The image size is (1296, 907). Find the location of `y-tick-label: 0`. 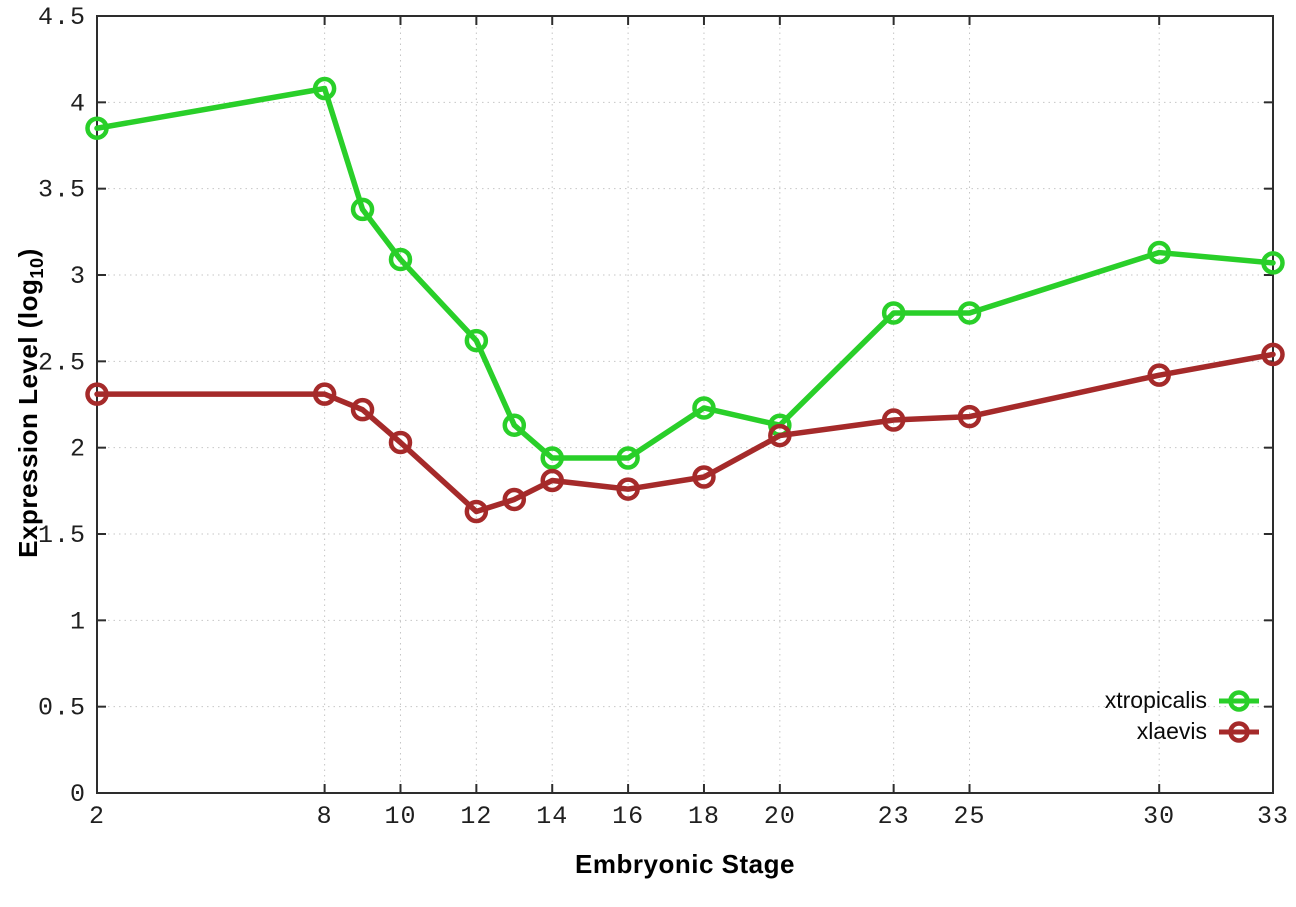

y-tick-label: 0 is located at coordinates (78, 794).